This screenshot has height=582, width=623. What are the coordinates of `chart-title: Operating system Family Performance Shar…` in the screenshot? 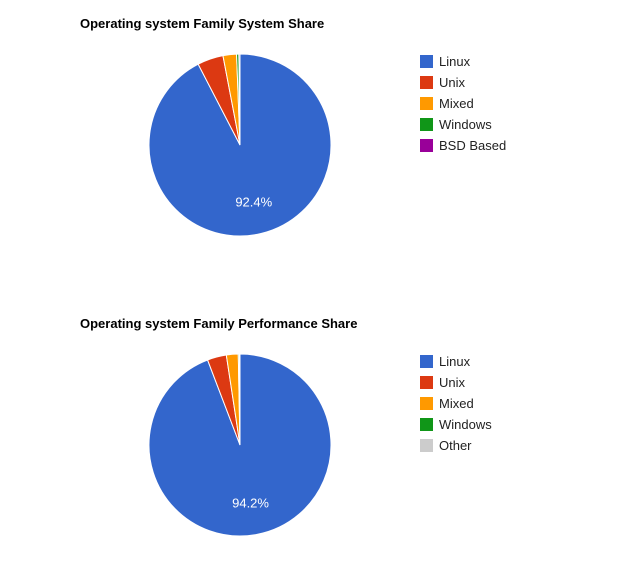 It's located at (219, 323).